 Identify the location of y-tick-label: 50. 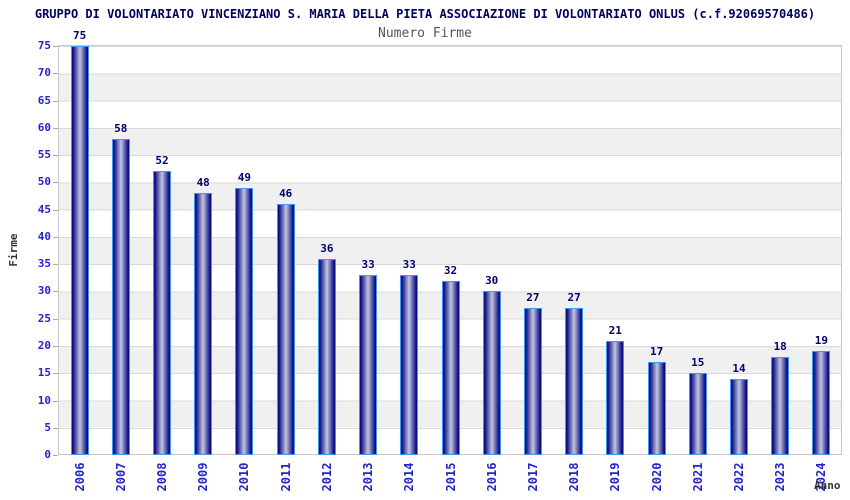
(44, 182).